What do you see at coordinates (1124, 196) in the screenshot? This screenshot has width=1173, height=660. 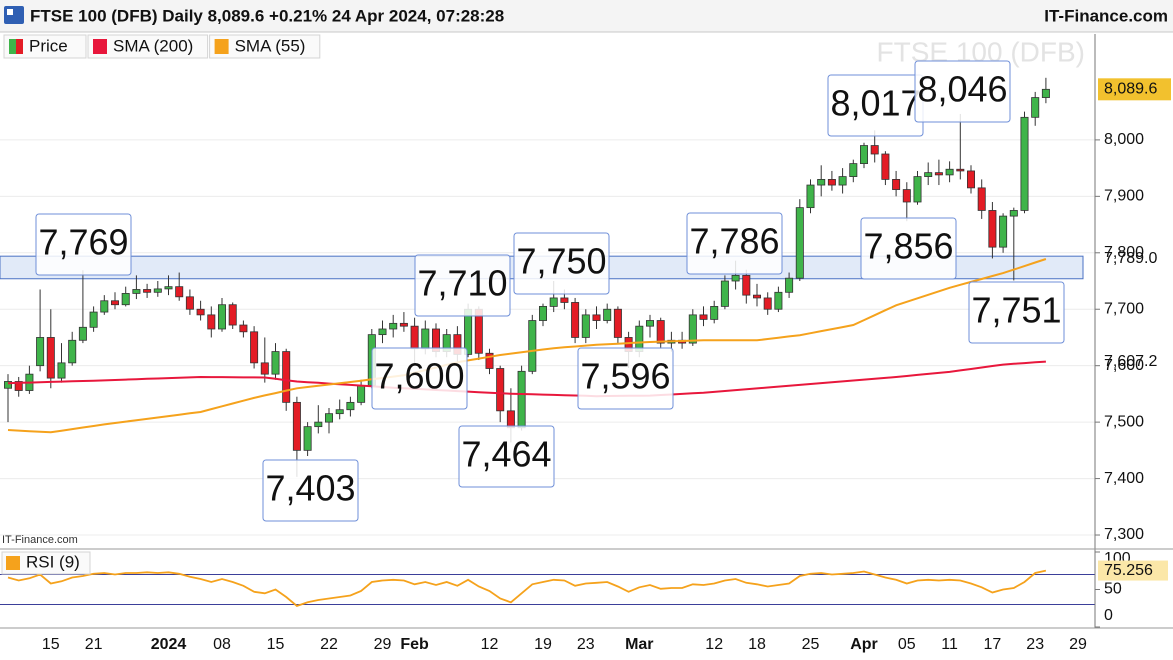 I see `y-tick-label: 7,900` at bounding box center [1124, 196].